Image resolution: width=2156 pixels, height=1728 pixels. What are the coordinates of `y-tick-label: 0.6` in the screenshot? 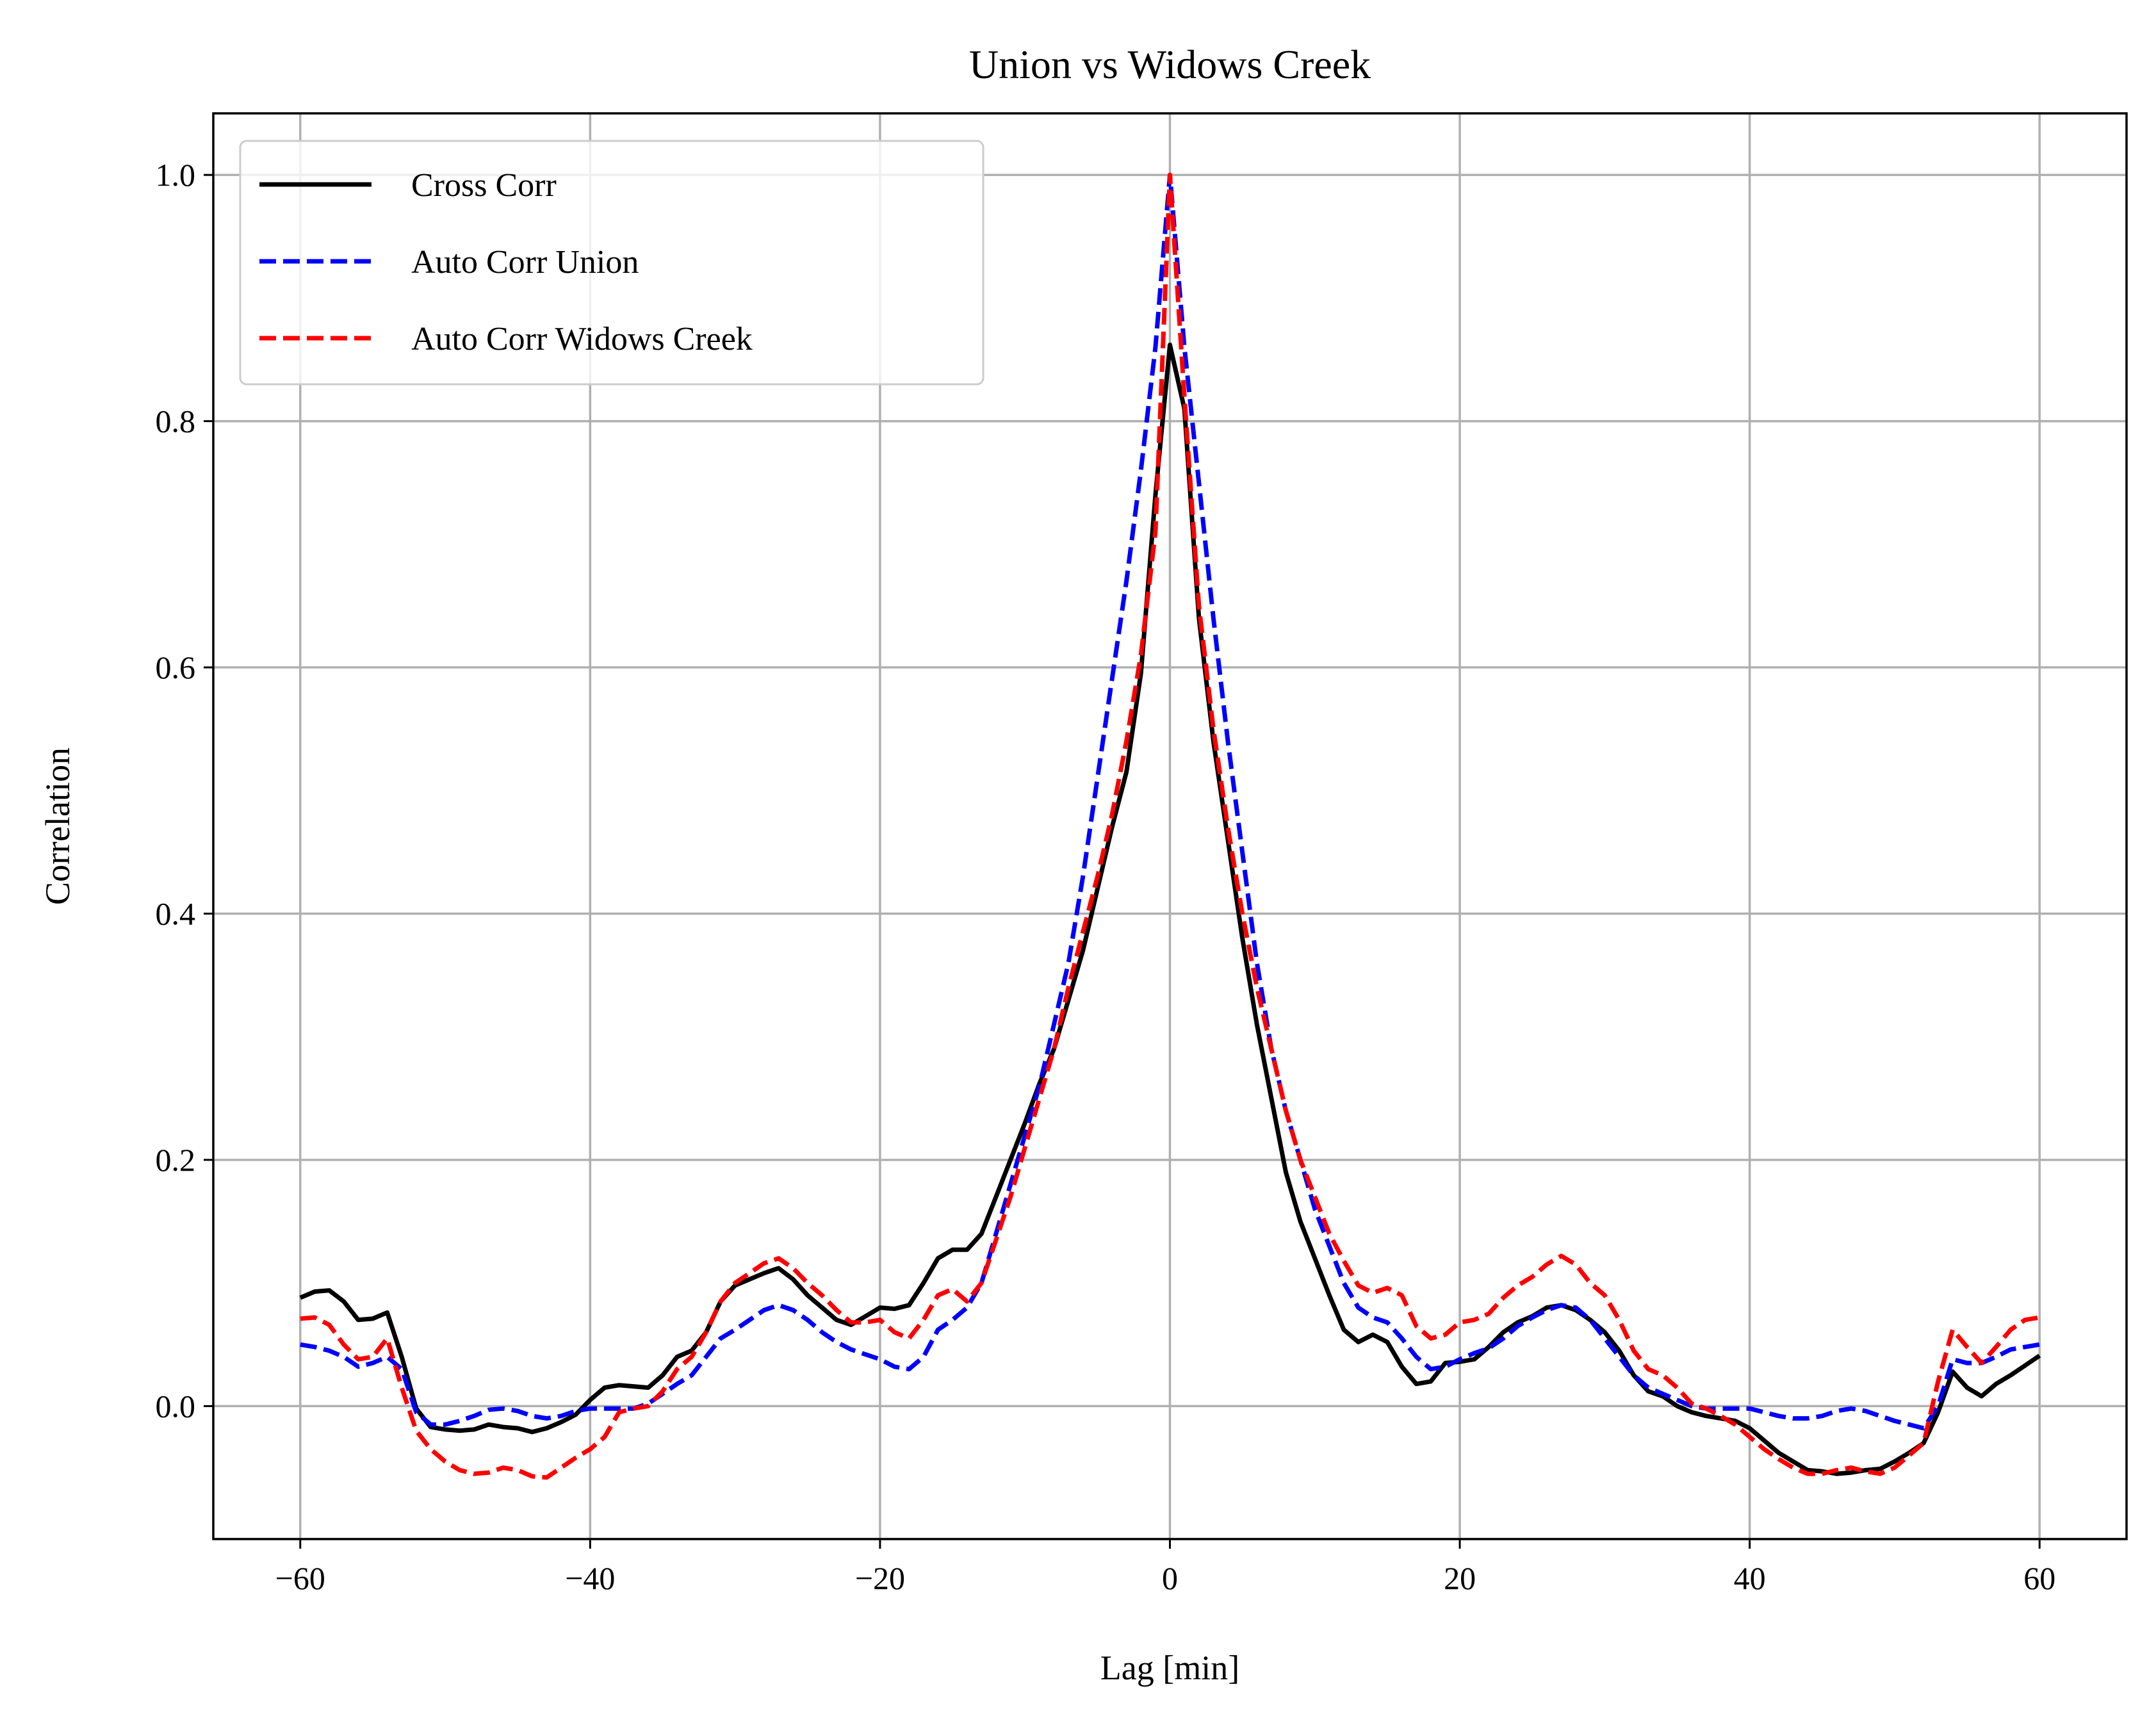 It's located at (176, 667).